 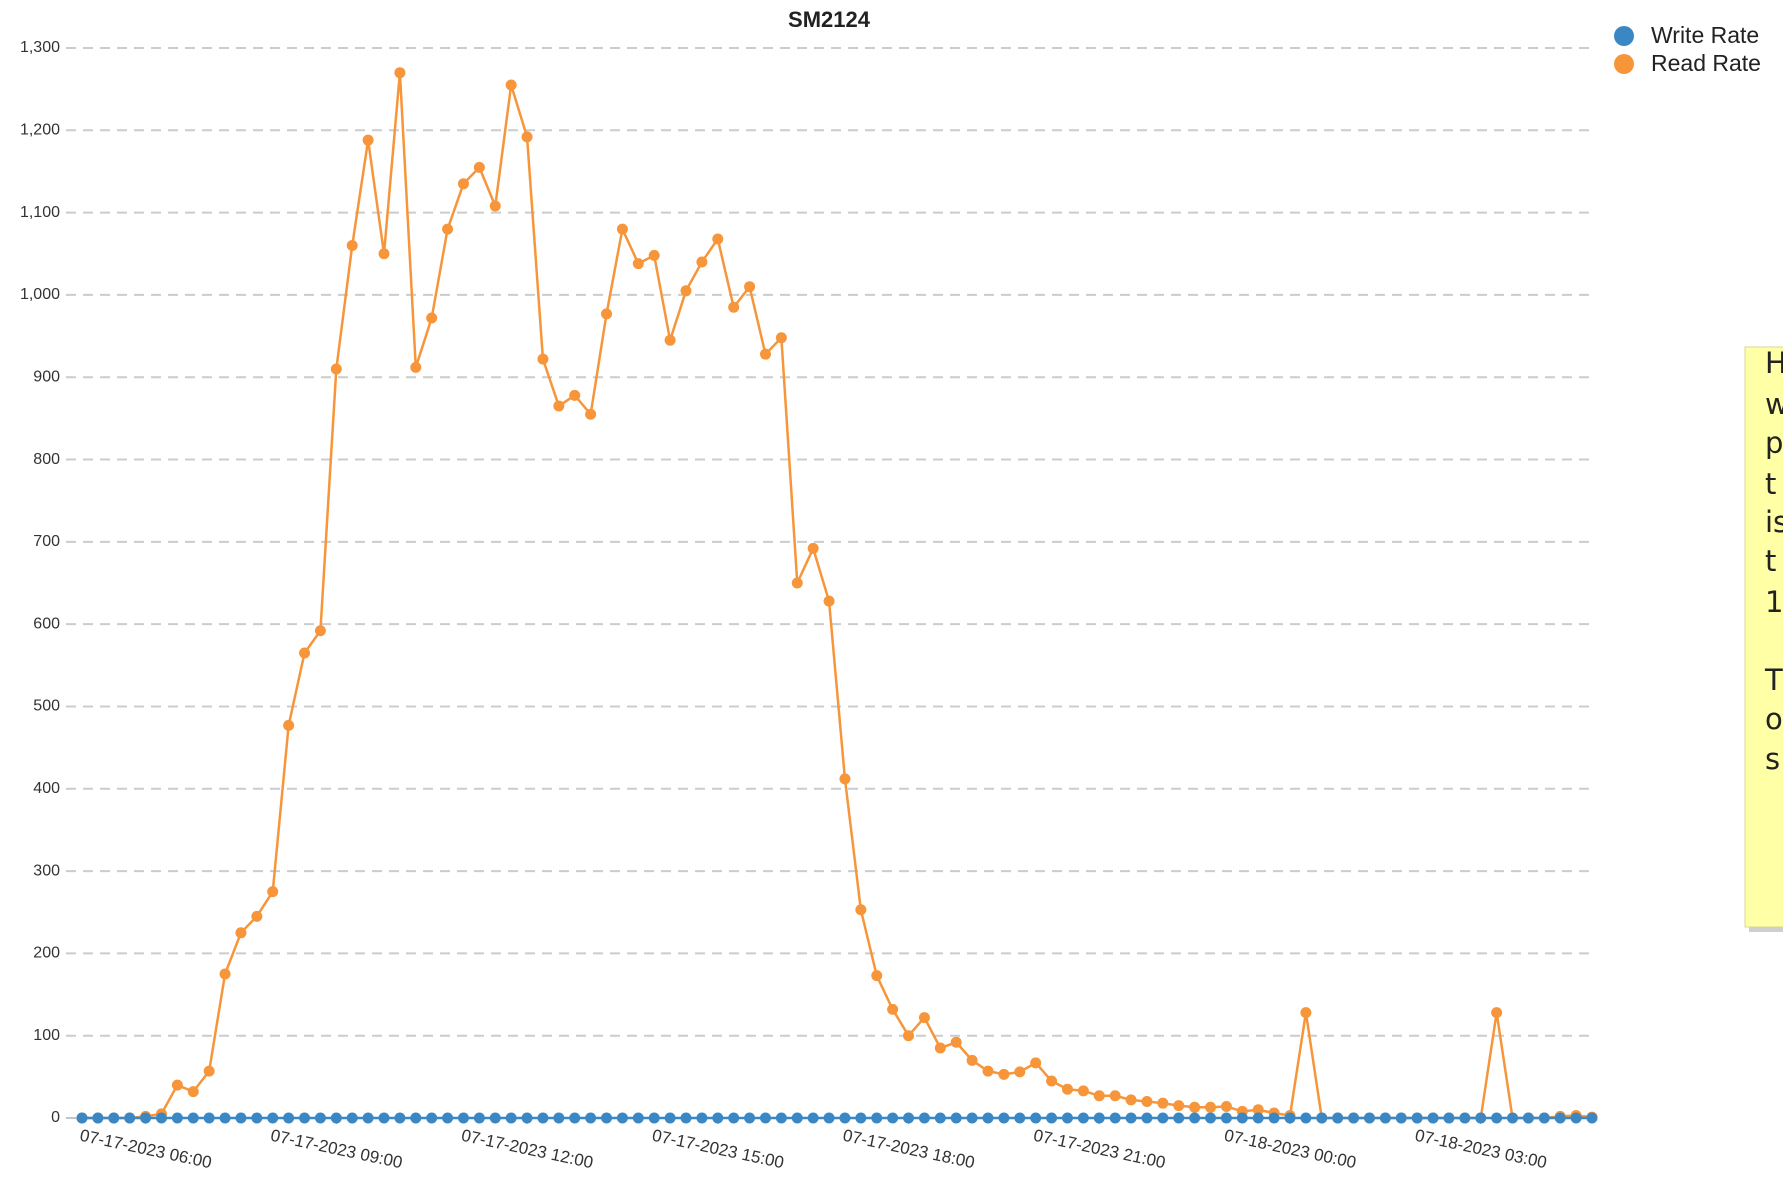 I want to click on y-tick-label: 1,200, so click(x=40, y=130).